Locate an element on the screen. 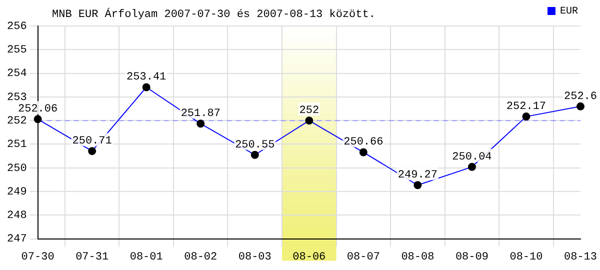 This screenshot has width=600, height=270. x-tick-label: 08-10 is located at coordinates (526, 257).